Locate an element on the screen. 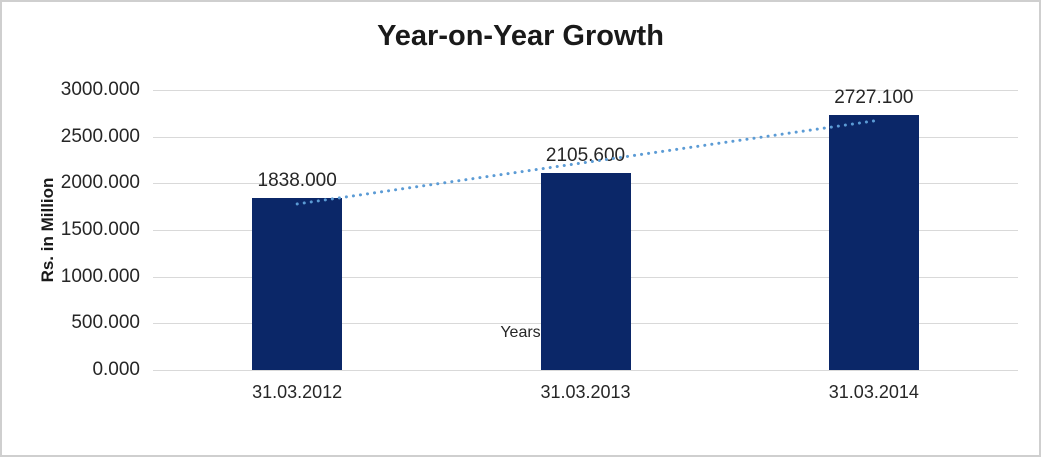 The height and width of the screenshot is (457, 1041). y-axis-title: Rs. in Million is located at coordinates (47, 230).